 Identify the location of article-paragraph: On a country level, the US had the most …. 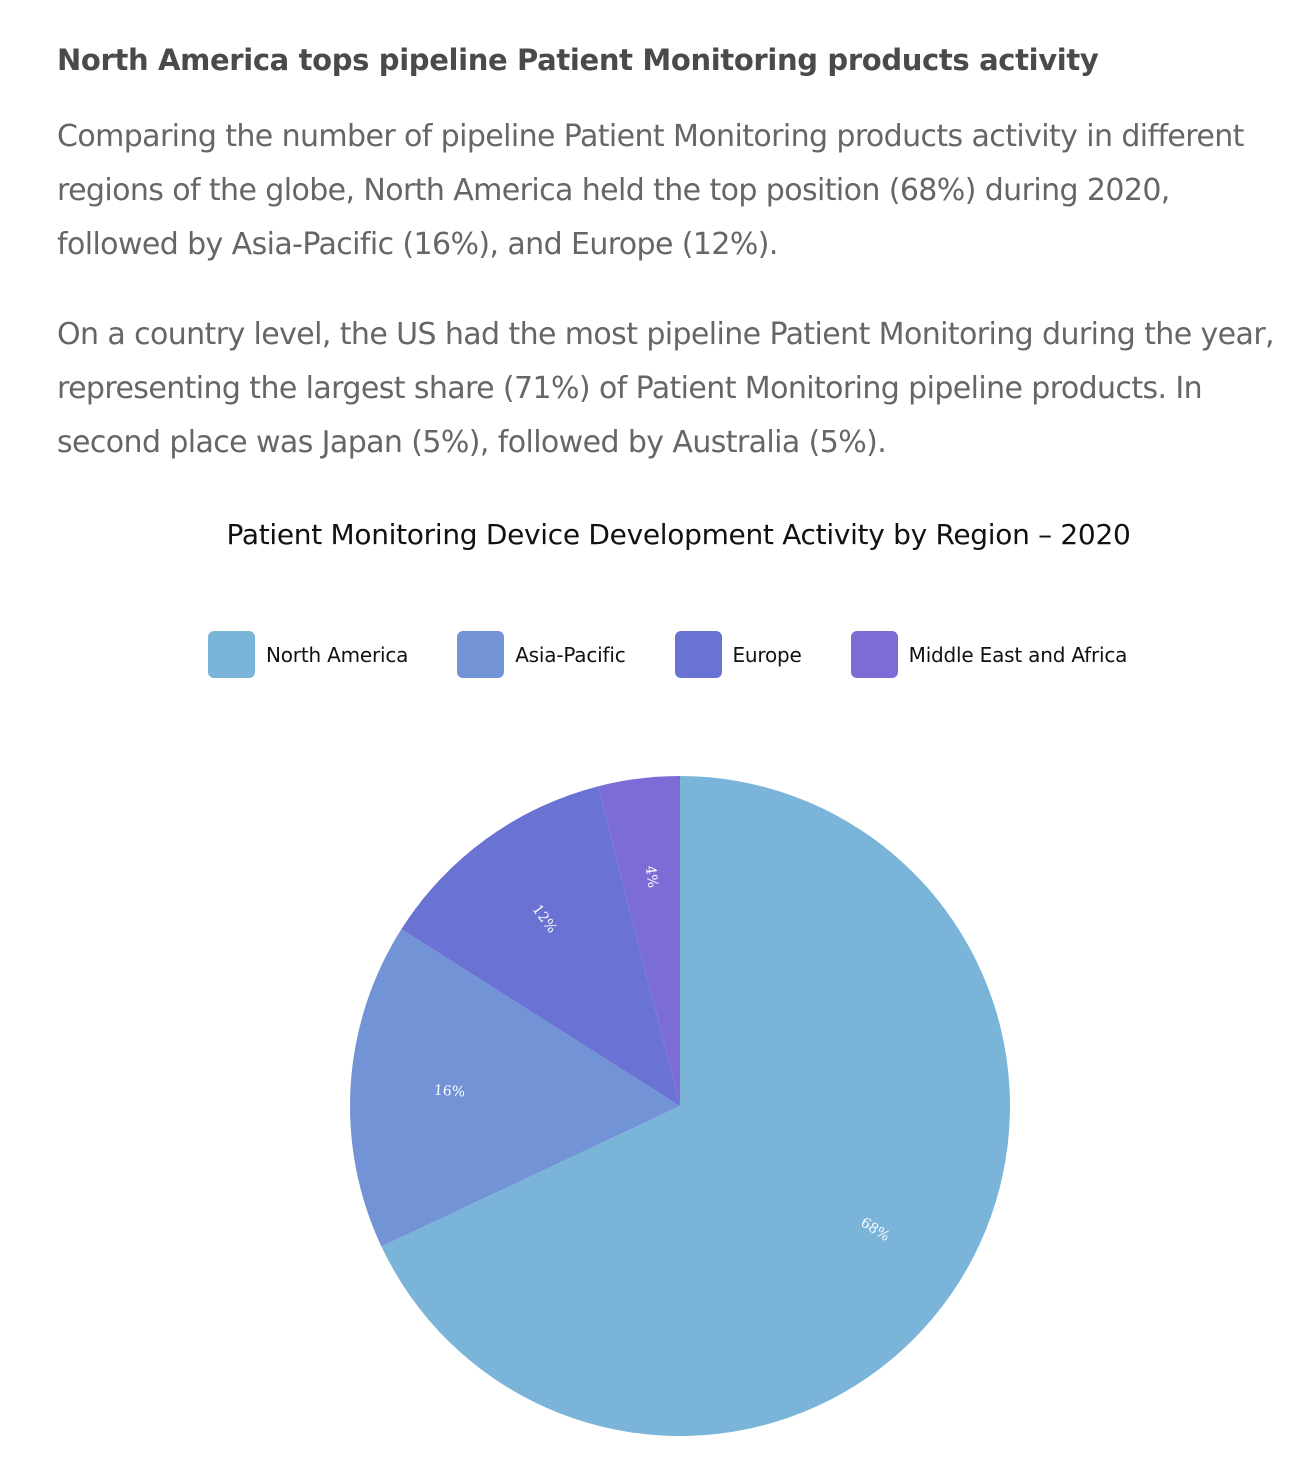
(666, 388).